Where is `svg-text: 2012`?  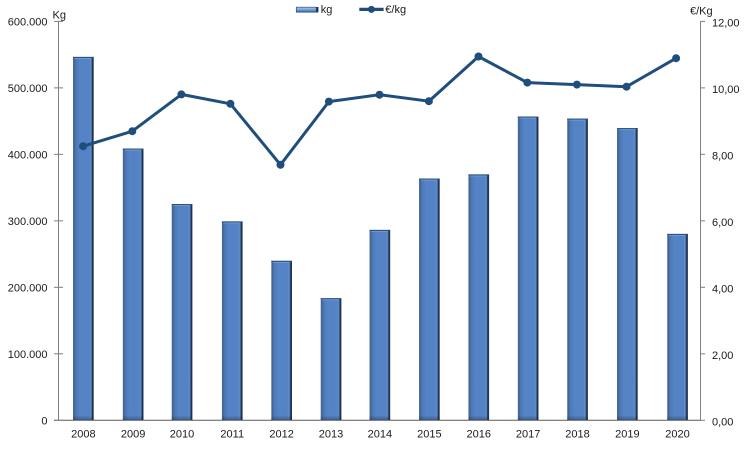 svg-text: 2012 is located at coordinates (281, 435).